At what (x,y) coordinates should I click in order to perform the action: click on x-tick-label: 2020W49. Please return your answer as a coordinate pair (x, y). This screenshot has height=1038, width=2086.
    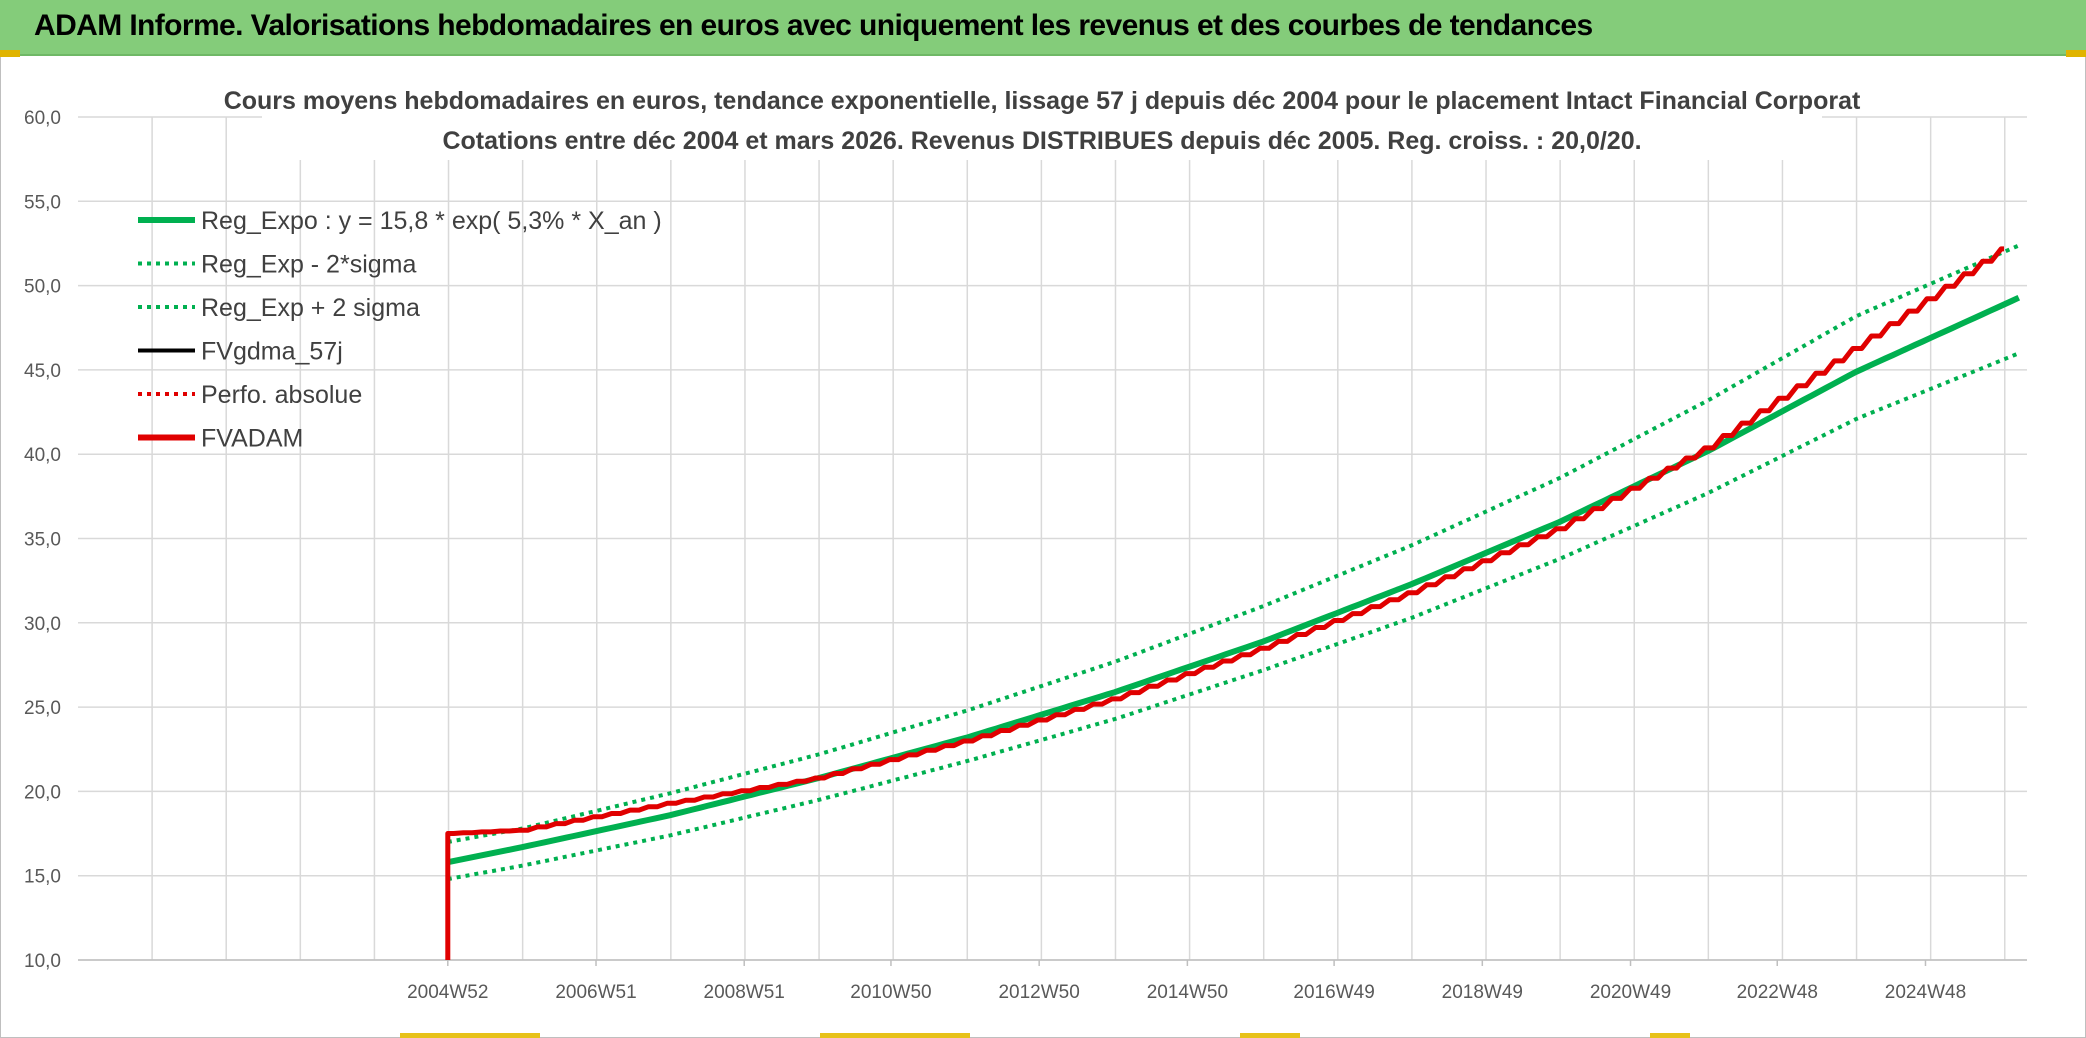
    Looking at the image, I should click on (1630, 992).